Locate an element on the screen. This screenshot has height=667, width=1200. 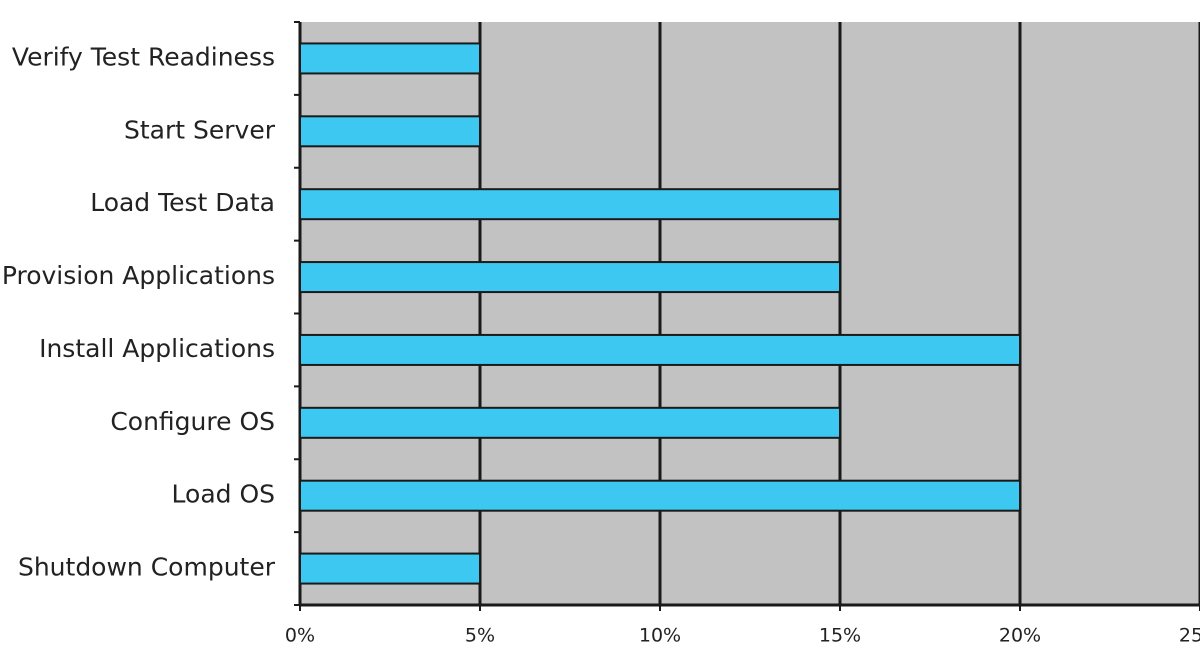
x-tick-label: 25% is located at coordinates (1189, 636).